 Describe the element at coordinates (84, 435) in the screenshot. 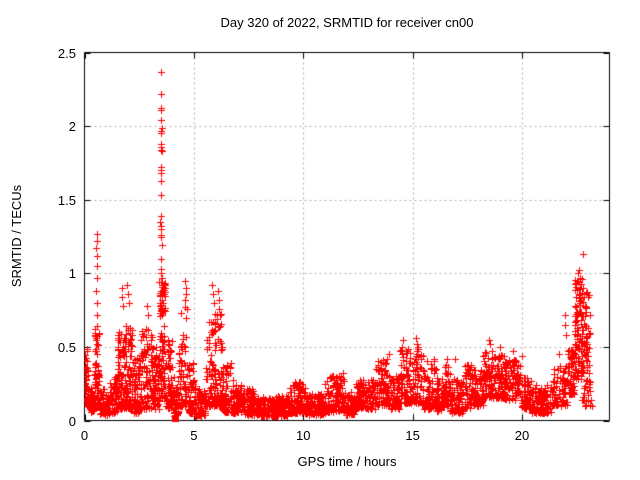

I see `x-tick-label: 0` at that location.